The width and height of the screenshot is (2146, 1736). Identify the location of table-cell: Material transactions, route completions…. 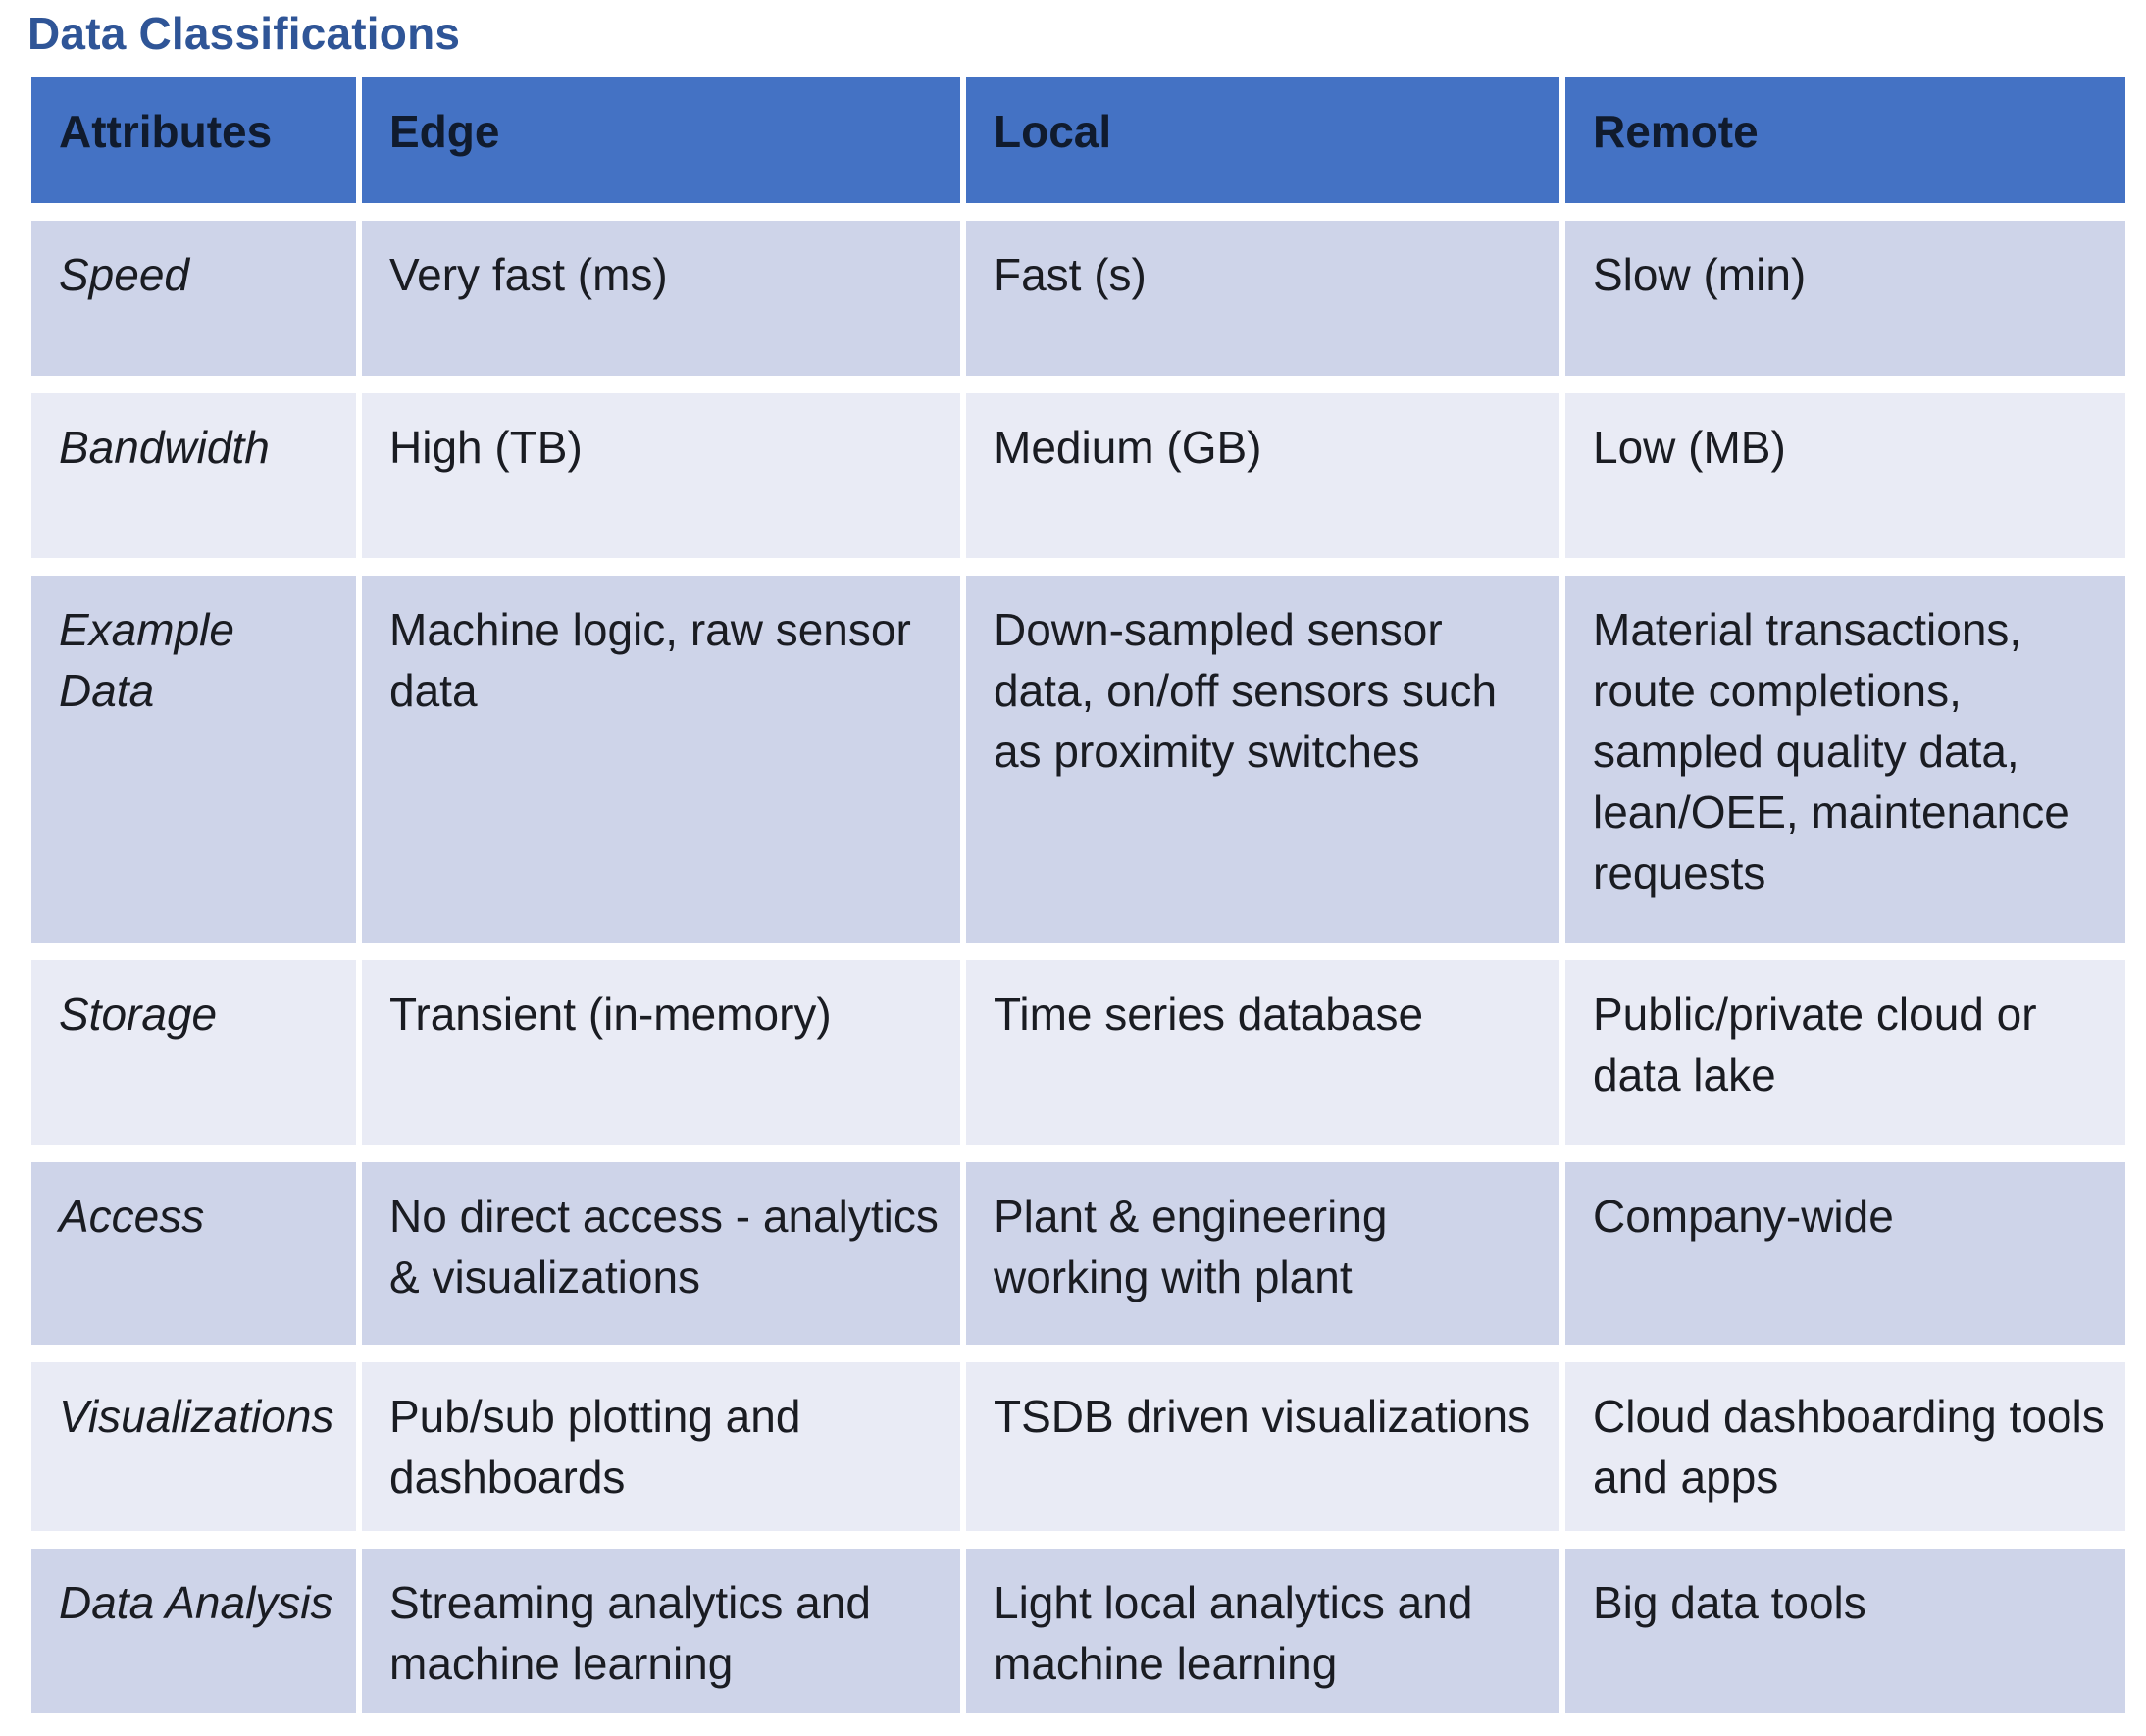
(1845, 759).